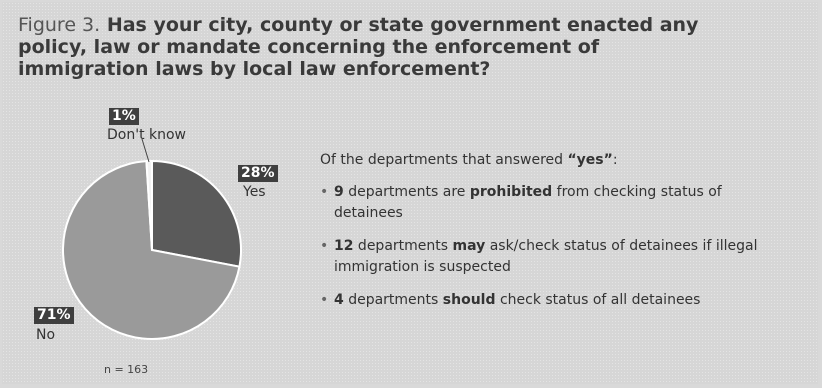  I want to click on lead-text: Of the departments that answered, so click(444, 160).